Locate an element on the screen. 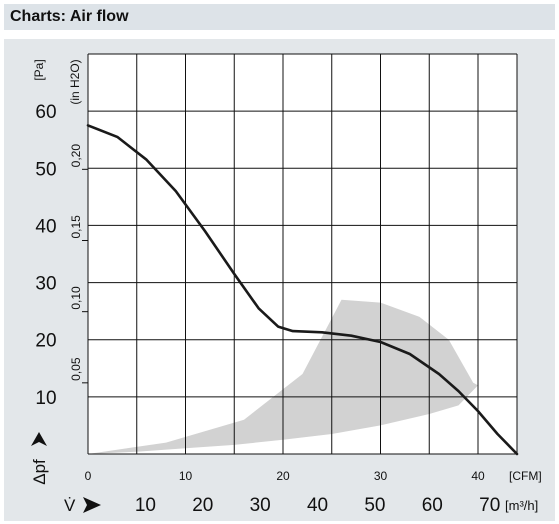 This screenshot has height=524, width=559. x-axis-symbol: V̇ is located at coordinates (70, 505).